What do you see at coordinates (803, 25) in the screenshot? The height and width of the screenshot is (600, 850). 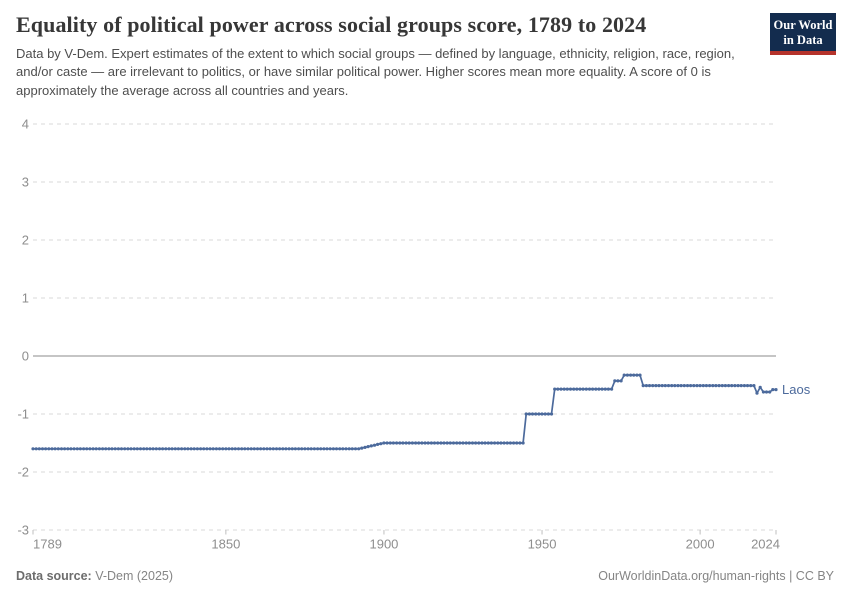 I see `owid-logo-line1: Our World` at bounding box center [803, 25].